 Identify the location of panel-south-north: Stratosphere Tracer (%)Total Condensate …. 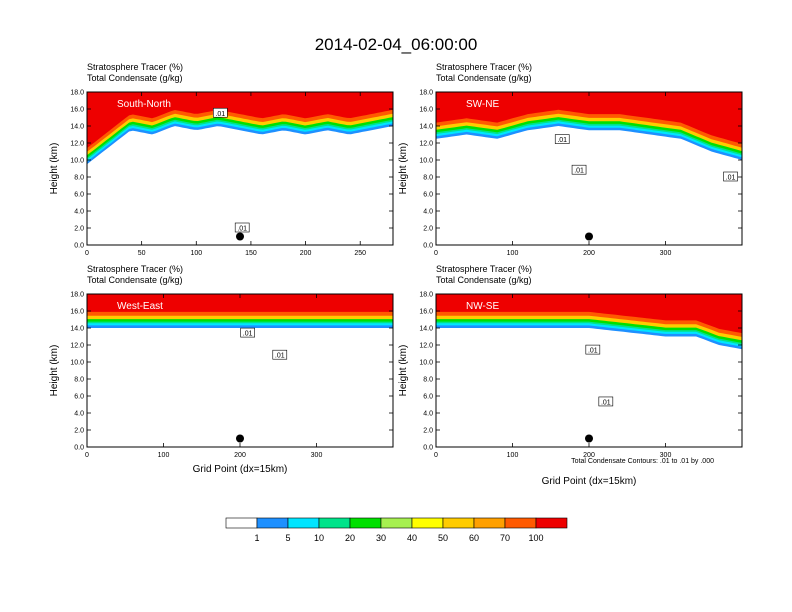
(221, 159).